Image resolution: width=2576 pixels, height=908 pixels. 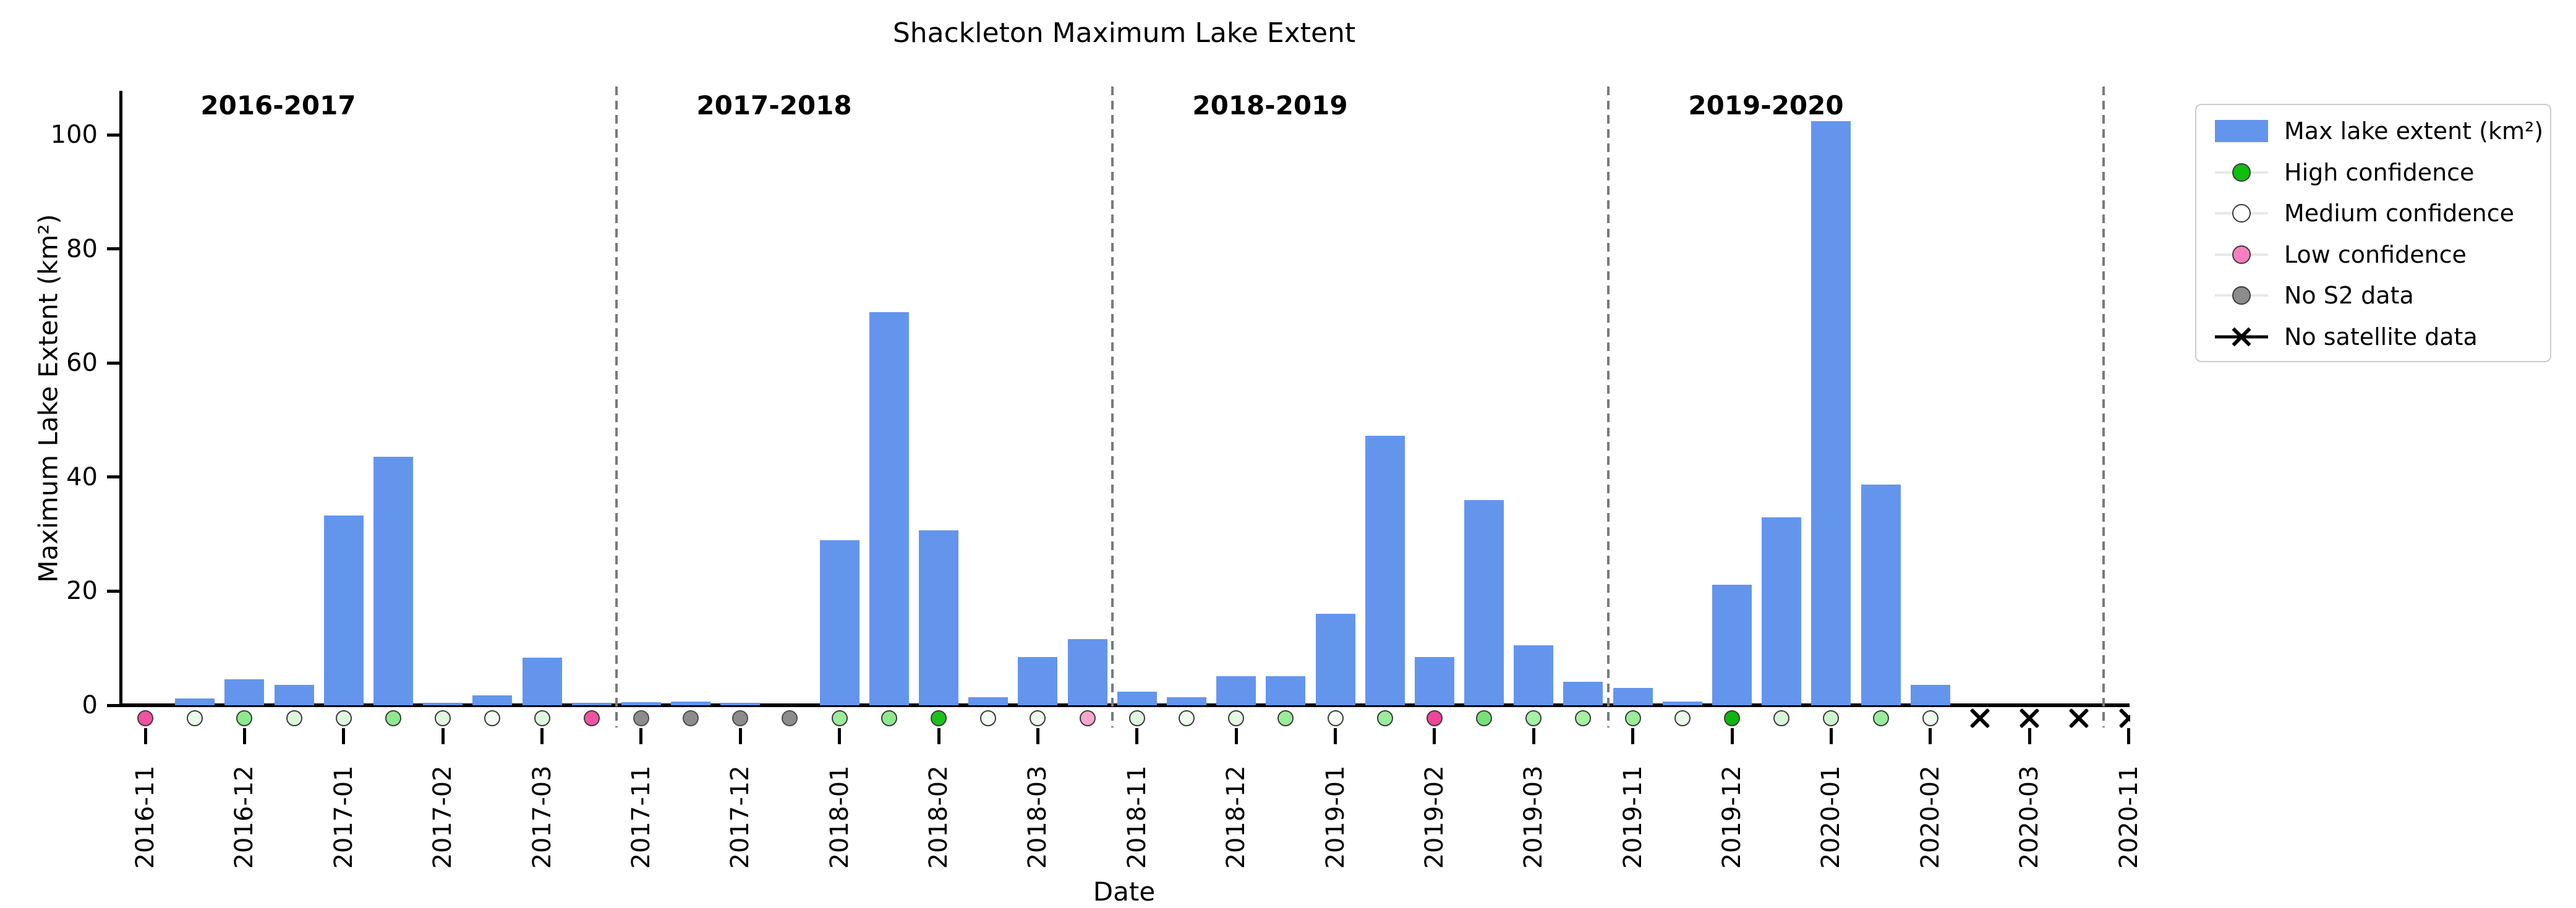 What do you see at coordinates (542, 817) in the screenshot?
I see `x-tick-label-2017-03: 2017-03` at bounding box center [542, 817].